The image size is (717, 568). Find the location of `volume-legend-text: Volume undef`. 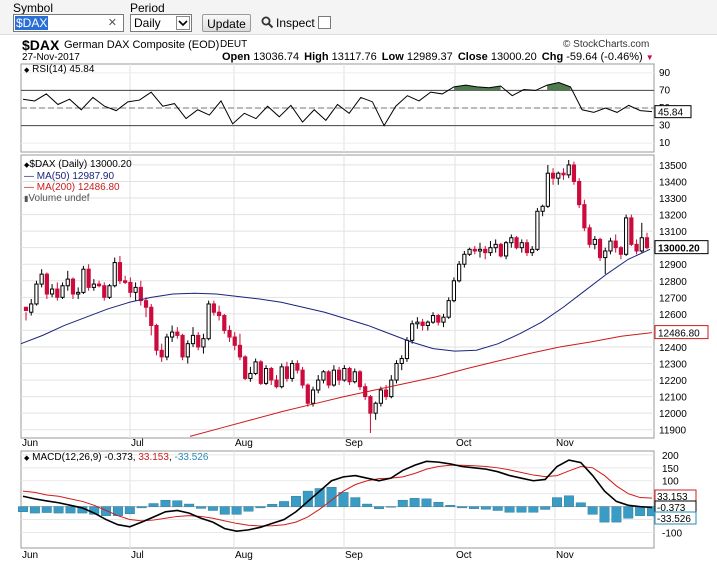

volume-legend-text: Volume undef is located at coordinates (59, 198).